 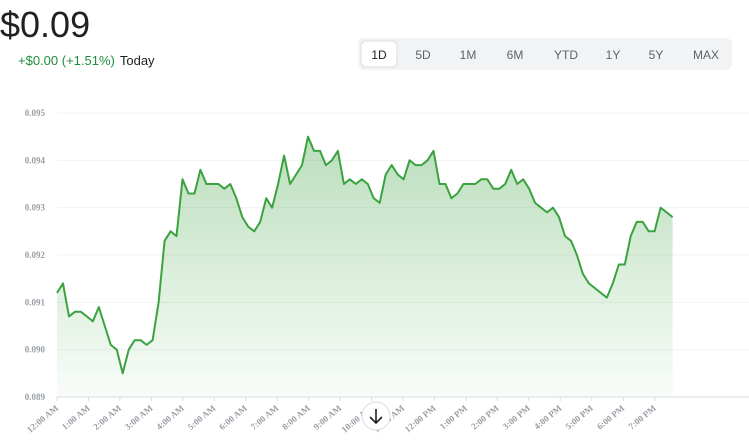 I want to click on x-tick-label: 8:00 AM, so click(x=296, y=417).